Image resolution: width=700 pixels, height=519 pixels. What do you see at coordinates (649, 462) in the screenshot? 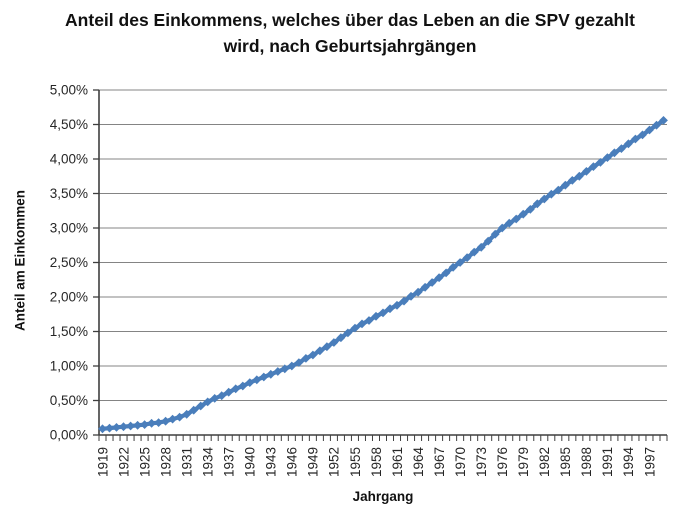
I see `x-tick-label: 1997` at bounding box center [649, 462].